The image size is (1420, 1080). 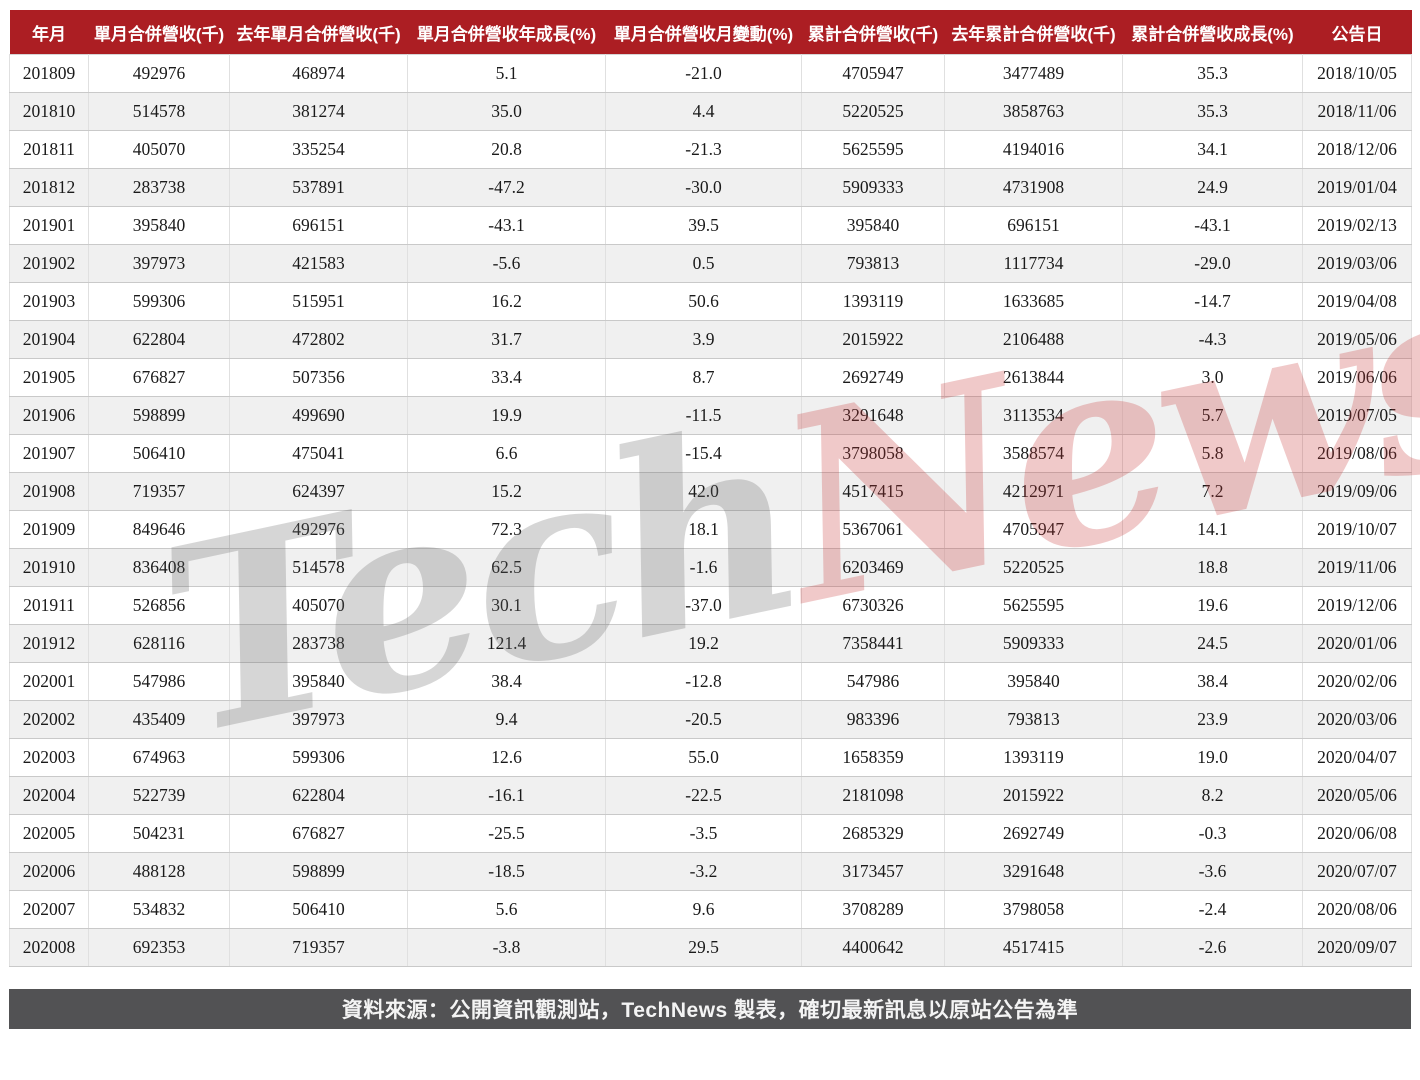 What do you see at coordinates (49, 947) in the screenshot?
I see `table-cell: 202008` at bounding box center [49, 947].